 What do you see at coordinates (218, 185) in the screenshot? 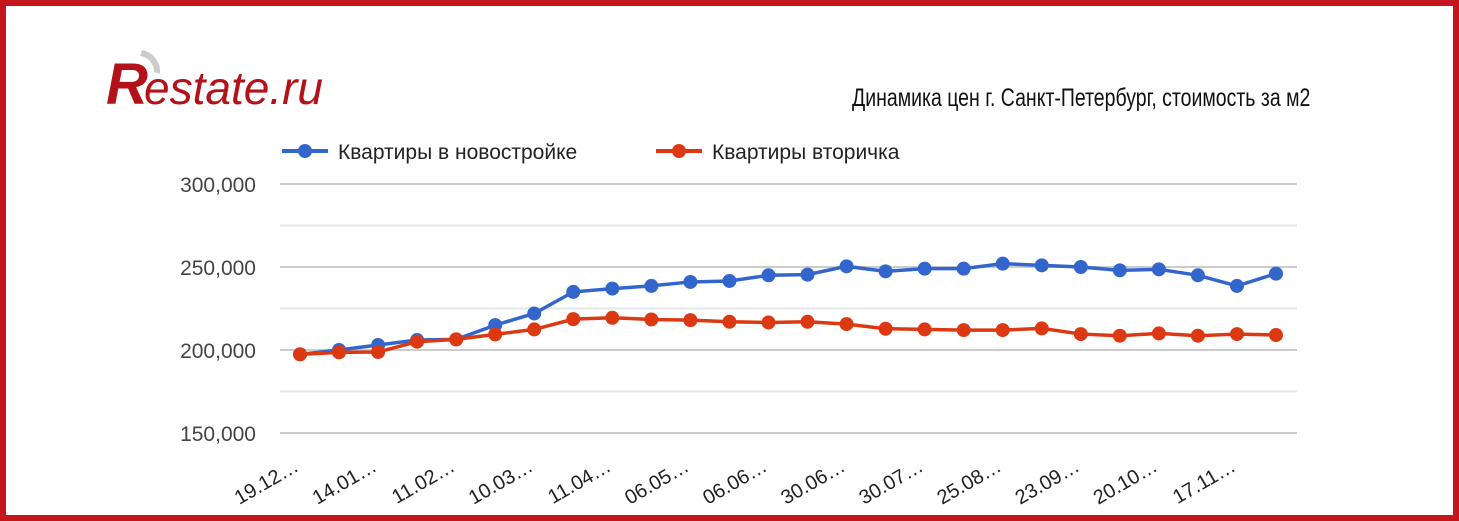
I see `y-tick-label: 300,000` at bounding box center [218, 185].